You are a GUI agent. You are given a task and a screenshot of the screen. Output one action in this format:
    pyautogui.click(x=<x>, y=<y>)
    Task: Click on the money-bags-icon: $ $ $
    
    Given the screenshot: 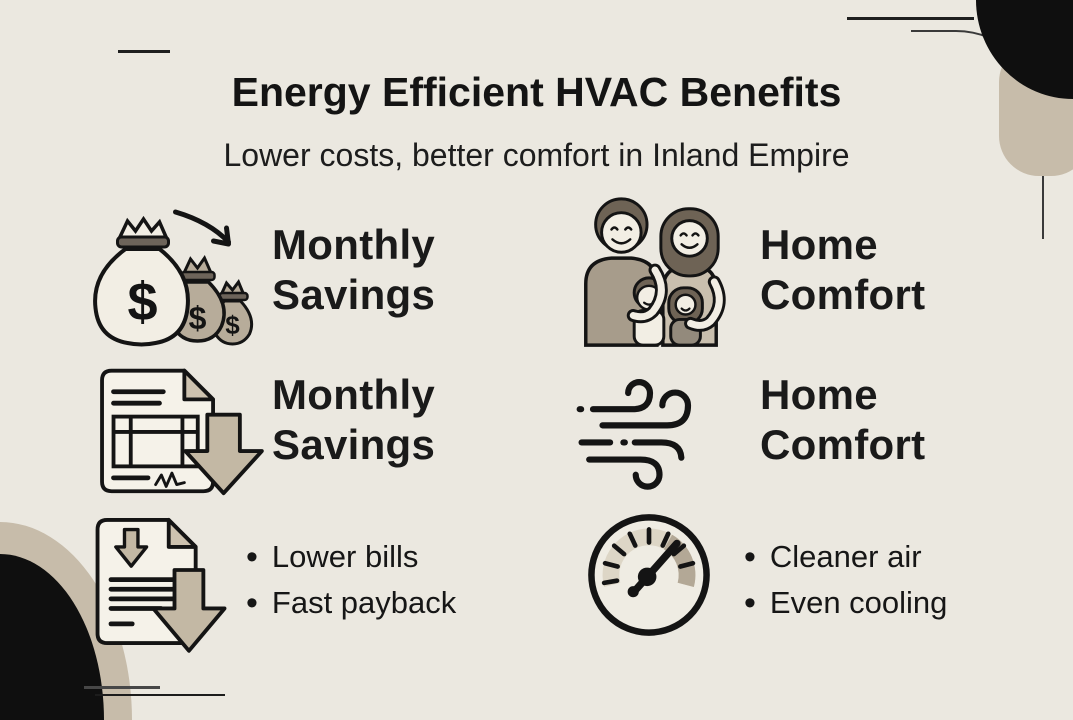 What is the action you would take?
    pyautogui.click(x=167, y=273)
    